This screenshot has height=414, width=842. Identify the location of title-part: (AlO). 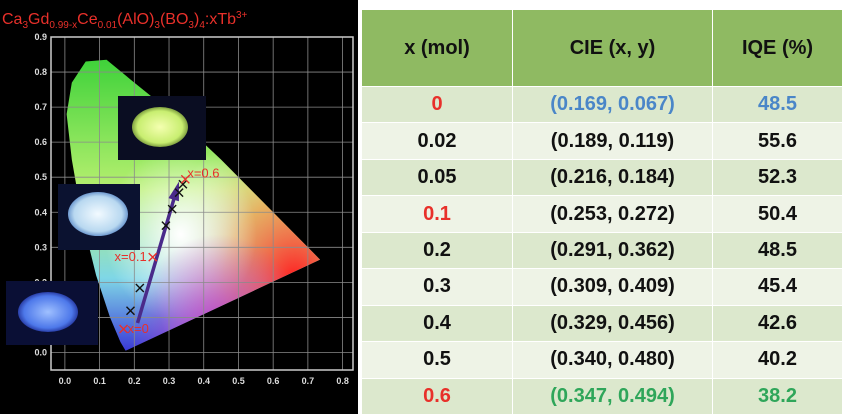
(135, 19).